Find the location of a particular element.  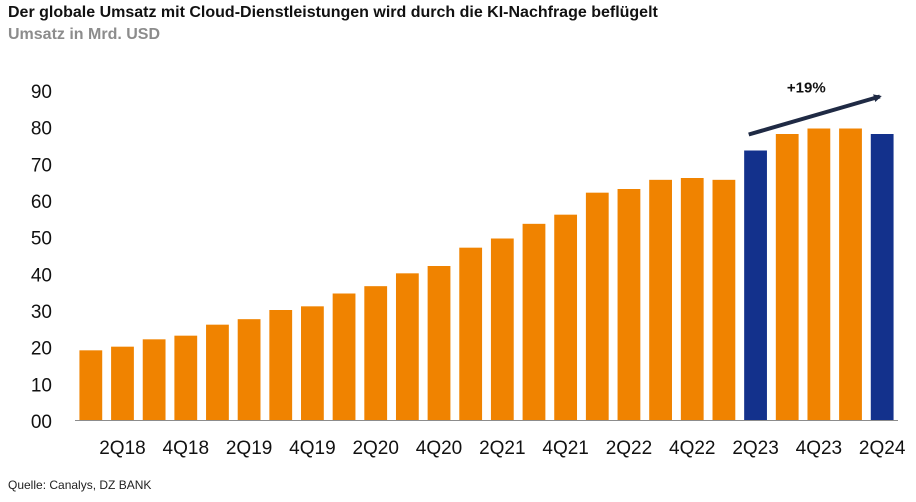

bar-4Q19 is located at coordinates (312, 363).